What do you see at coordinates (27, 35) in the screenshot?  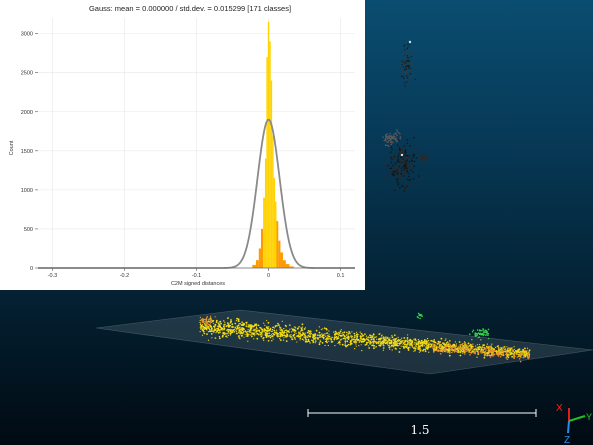 I see `y-tick-label: 3000` at bounding box center [27, 35].